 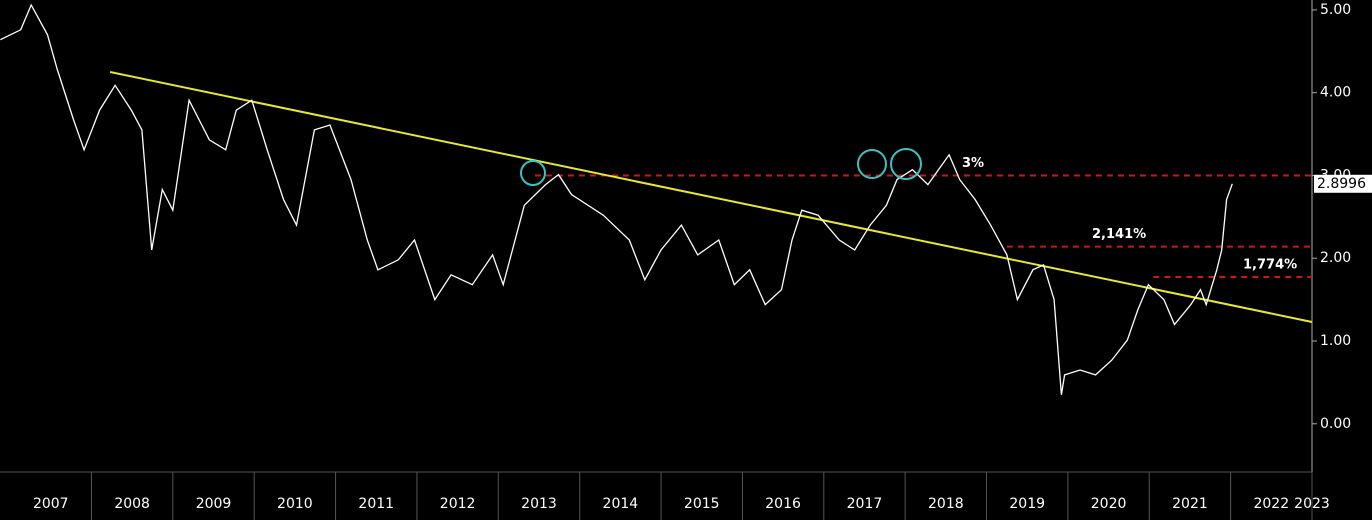 I want to click on x-tick-label: 2008, so click(x=132, y=504).